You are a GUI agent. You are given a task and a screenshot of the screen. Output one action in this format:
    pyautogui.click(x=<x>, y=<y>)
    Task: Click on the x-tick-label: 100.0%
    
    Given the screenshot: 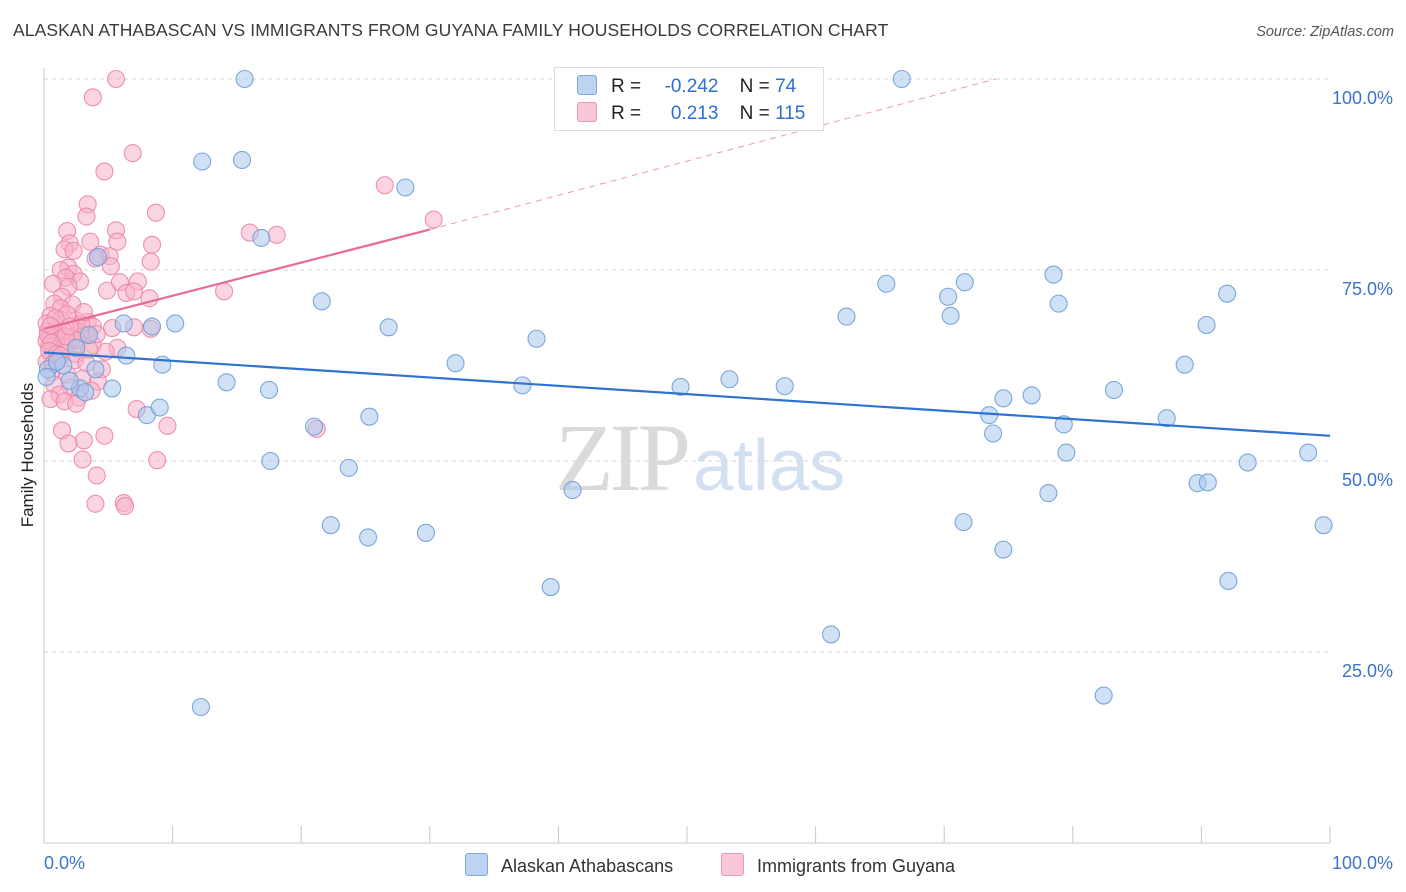 What is the action you would take?
    pyautogui.click(x=1362, y=863)
    